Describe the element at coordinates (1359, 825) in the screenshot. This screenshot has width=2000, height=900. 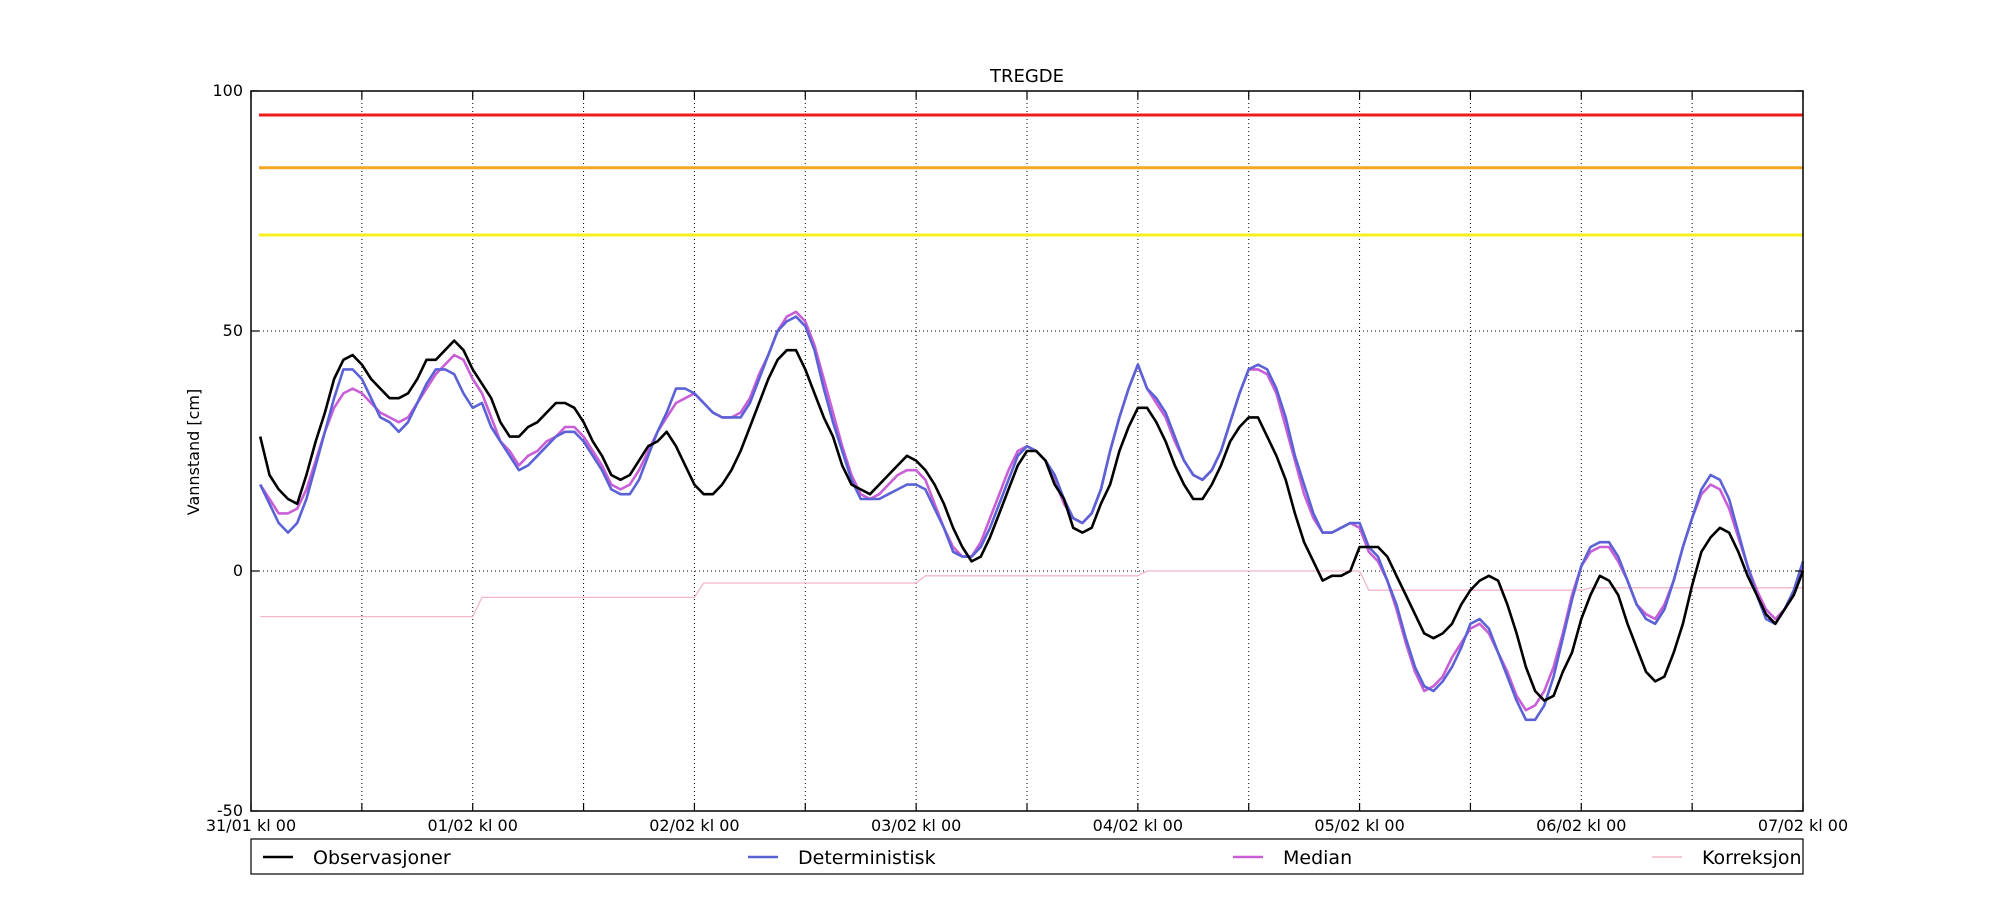
I see `x-tick-label: 05/02 kl 00` at that location.